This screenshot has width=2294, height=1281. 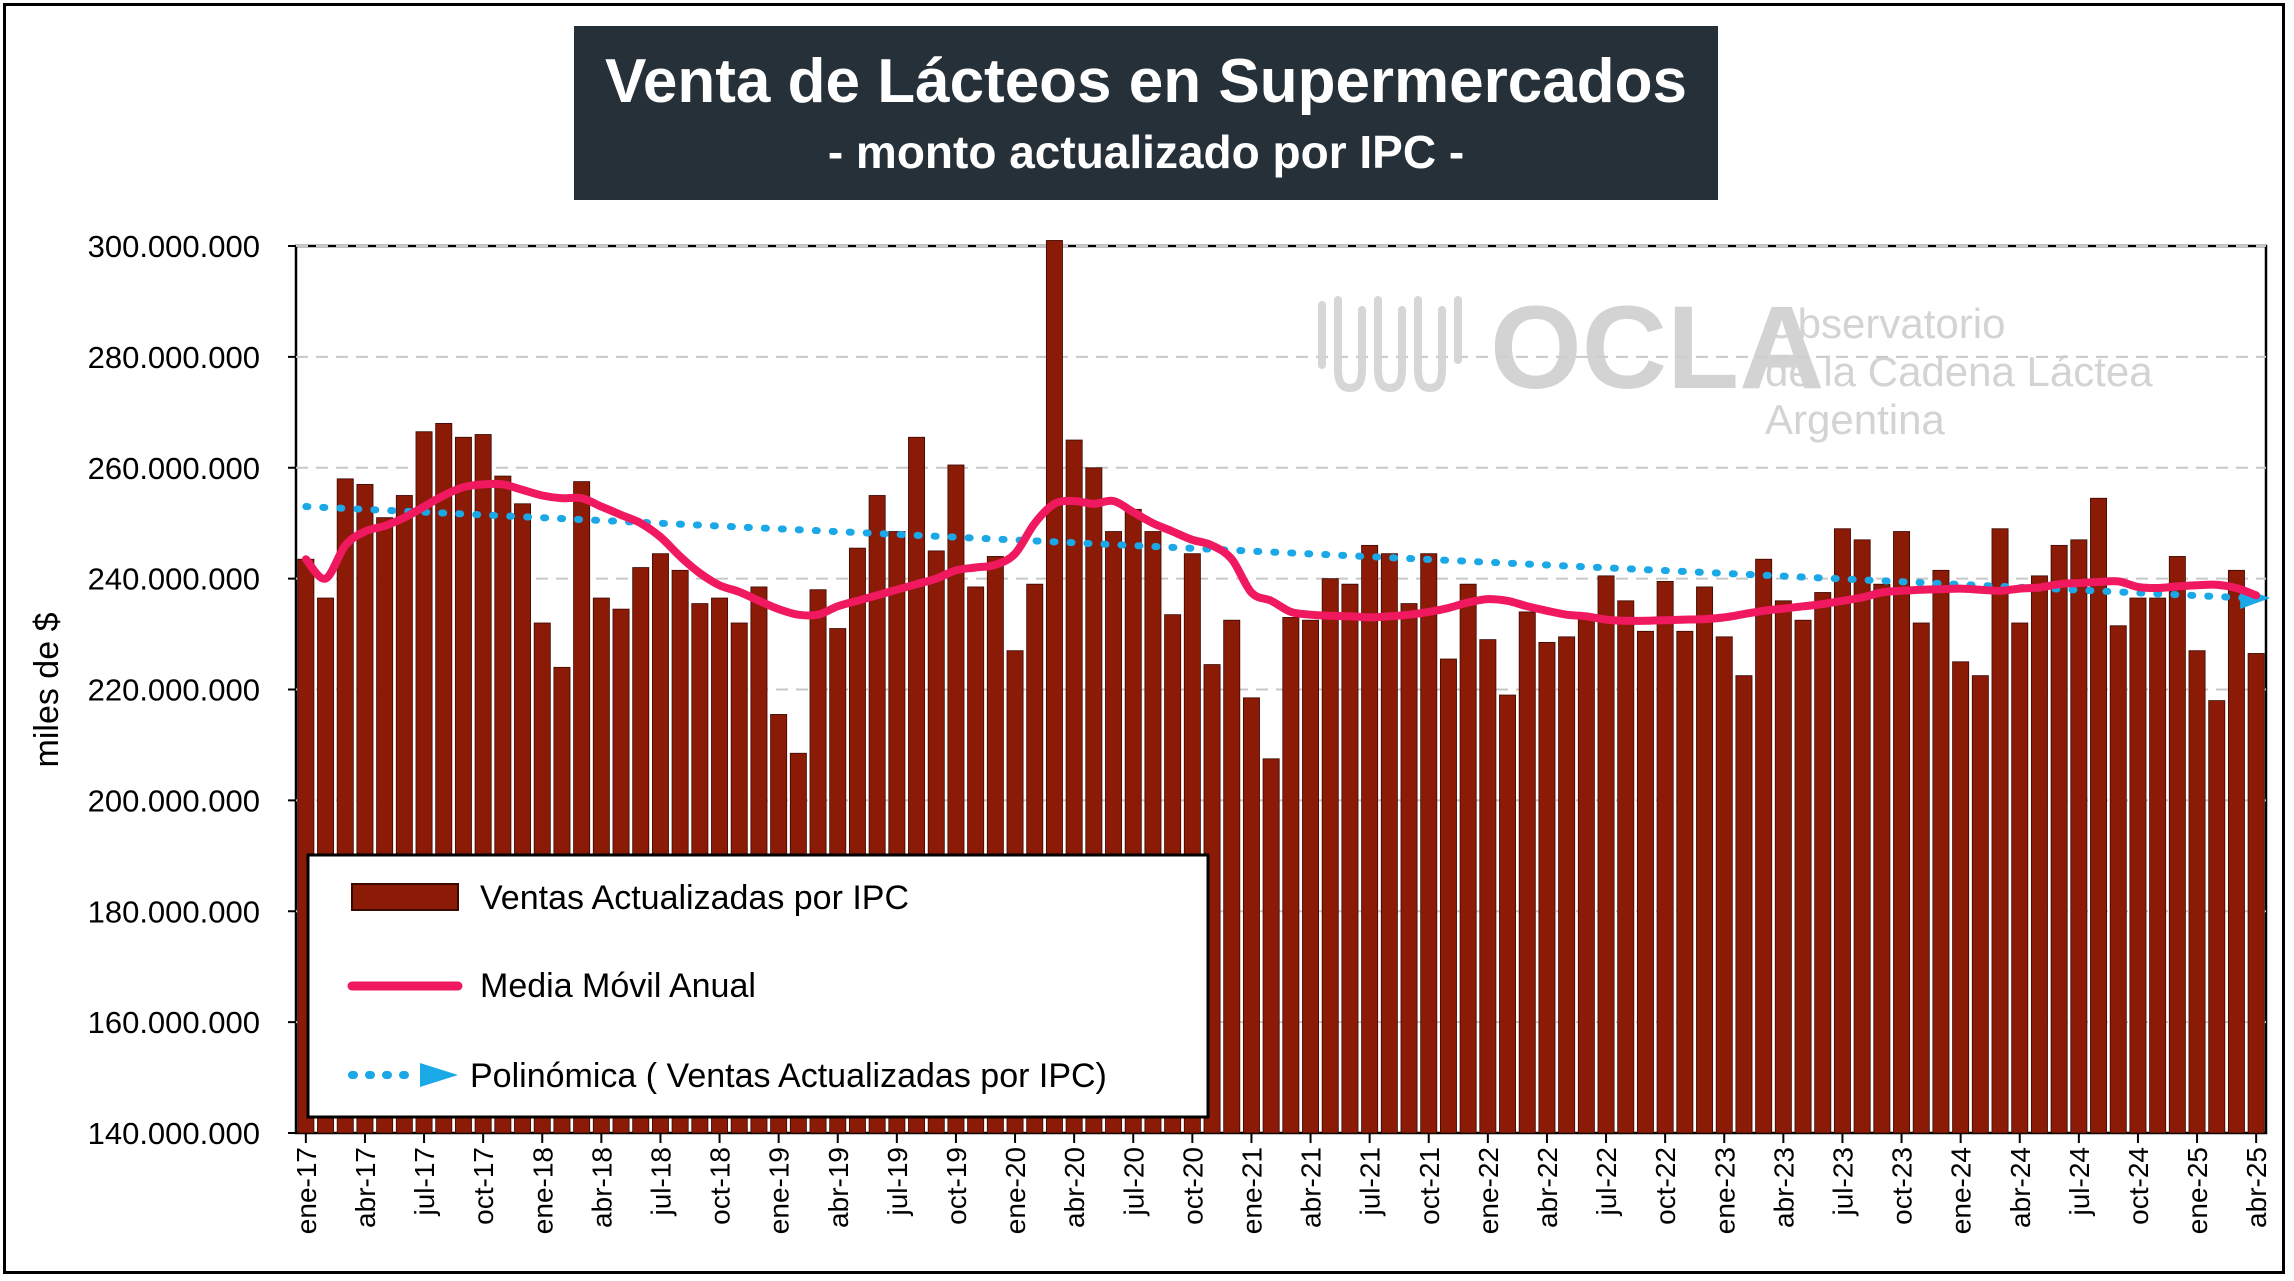 I want to click on y-tick-label: 200.000.000, so click(x=174, y=800).